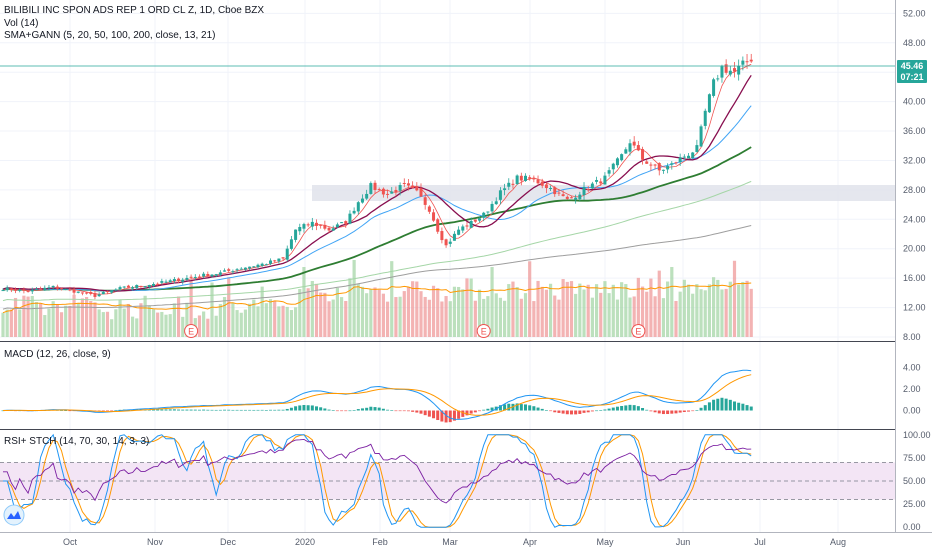 The width and height of the screenshot is (932, 555). I want to click on volume-ma-line, so click(377, 298).